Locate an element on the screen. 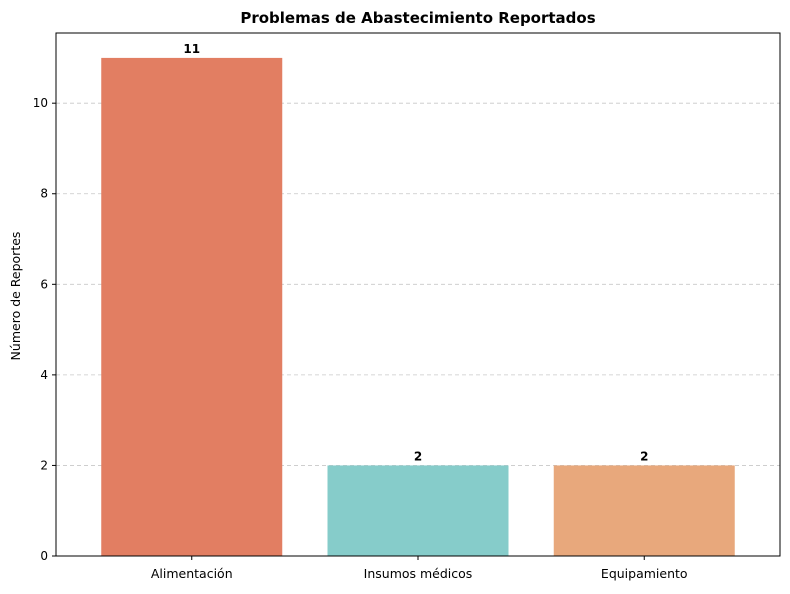 This screenshot has height=594, width=790. y-tick-label: 2 is located at coordinates (44, 465).